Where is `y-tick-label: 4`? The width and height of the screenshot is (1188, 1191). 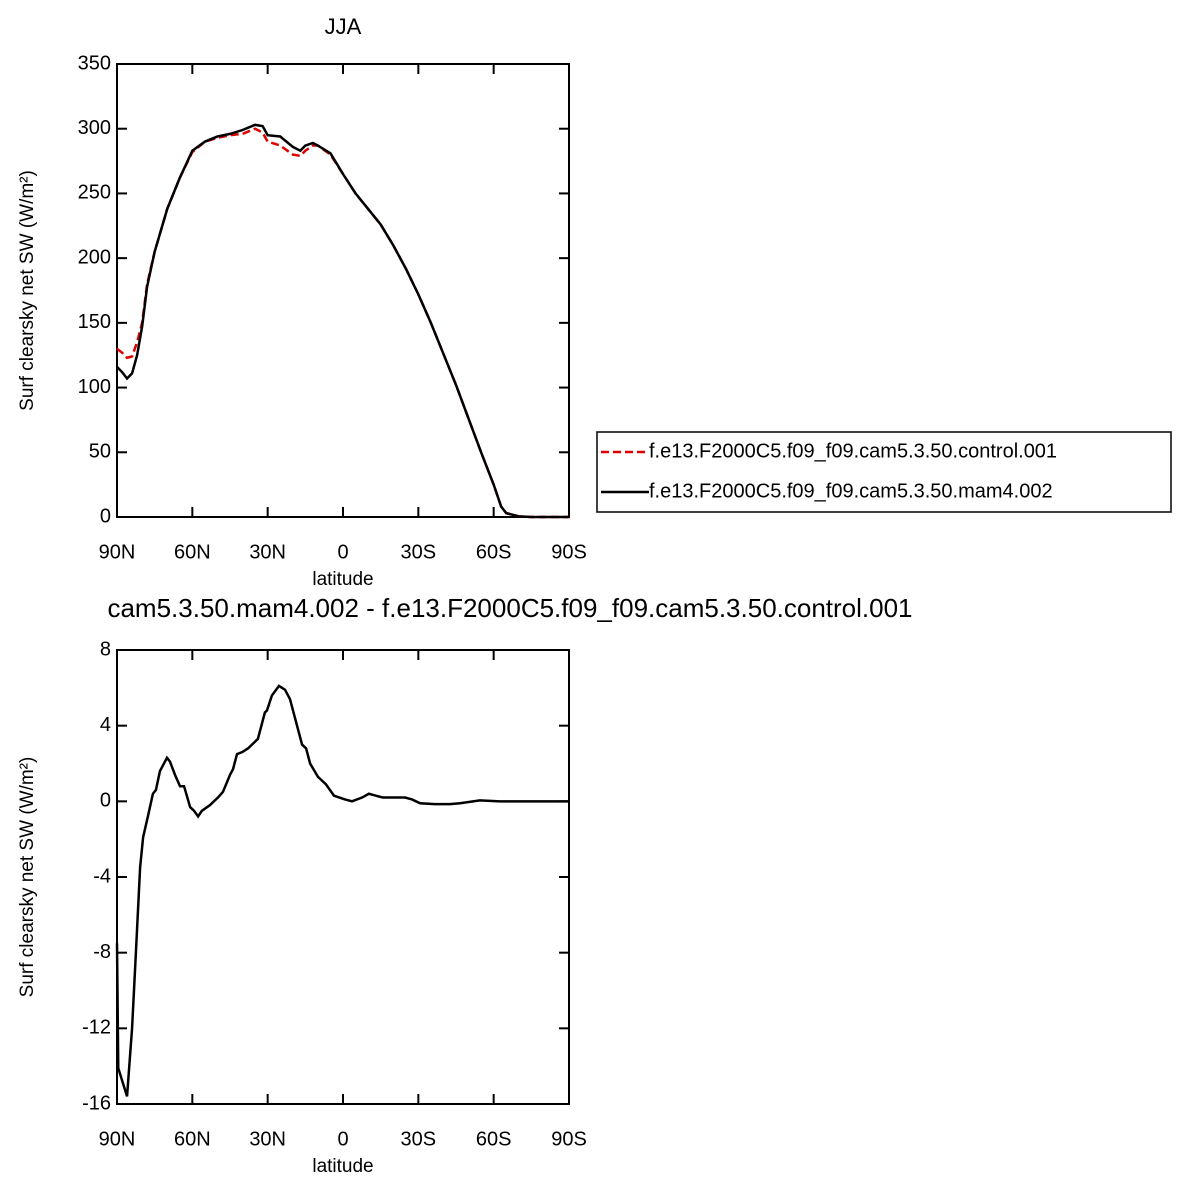
y-tick-label: 4 is located at coordinates (105, 725).